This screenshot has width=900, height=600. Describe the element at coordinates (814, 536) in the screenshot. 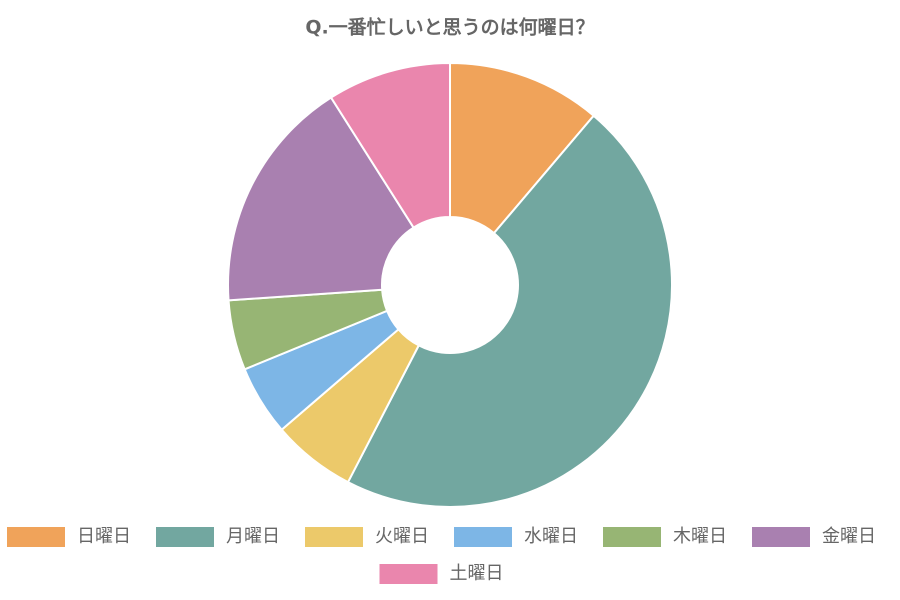

I see `legend-item: 金曜日` at that location.